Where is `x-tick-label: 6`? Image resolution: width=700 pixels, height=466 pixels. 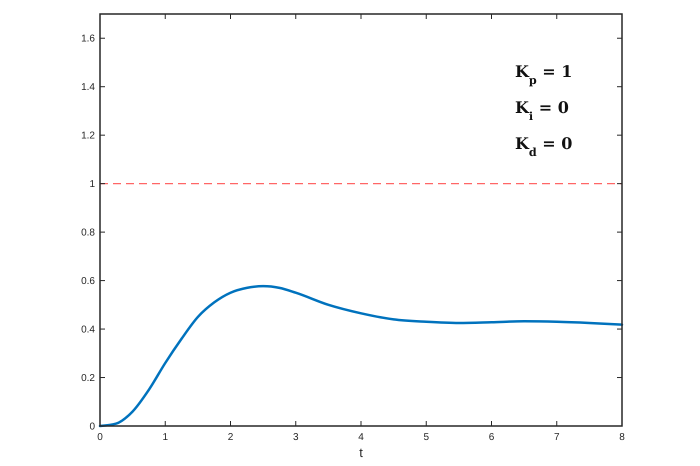 x-tick-label: 6 is located at coordinates (491, 437).